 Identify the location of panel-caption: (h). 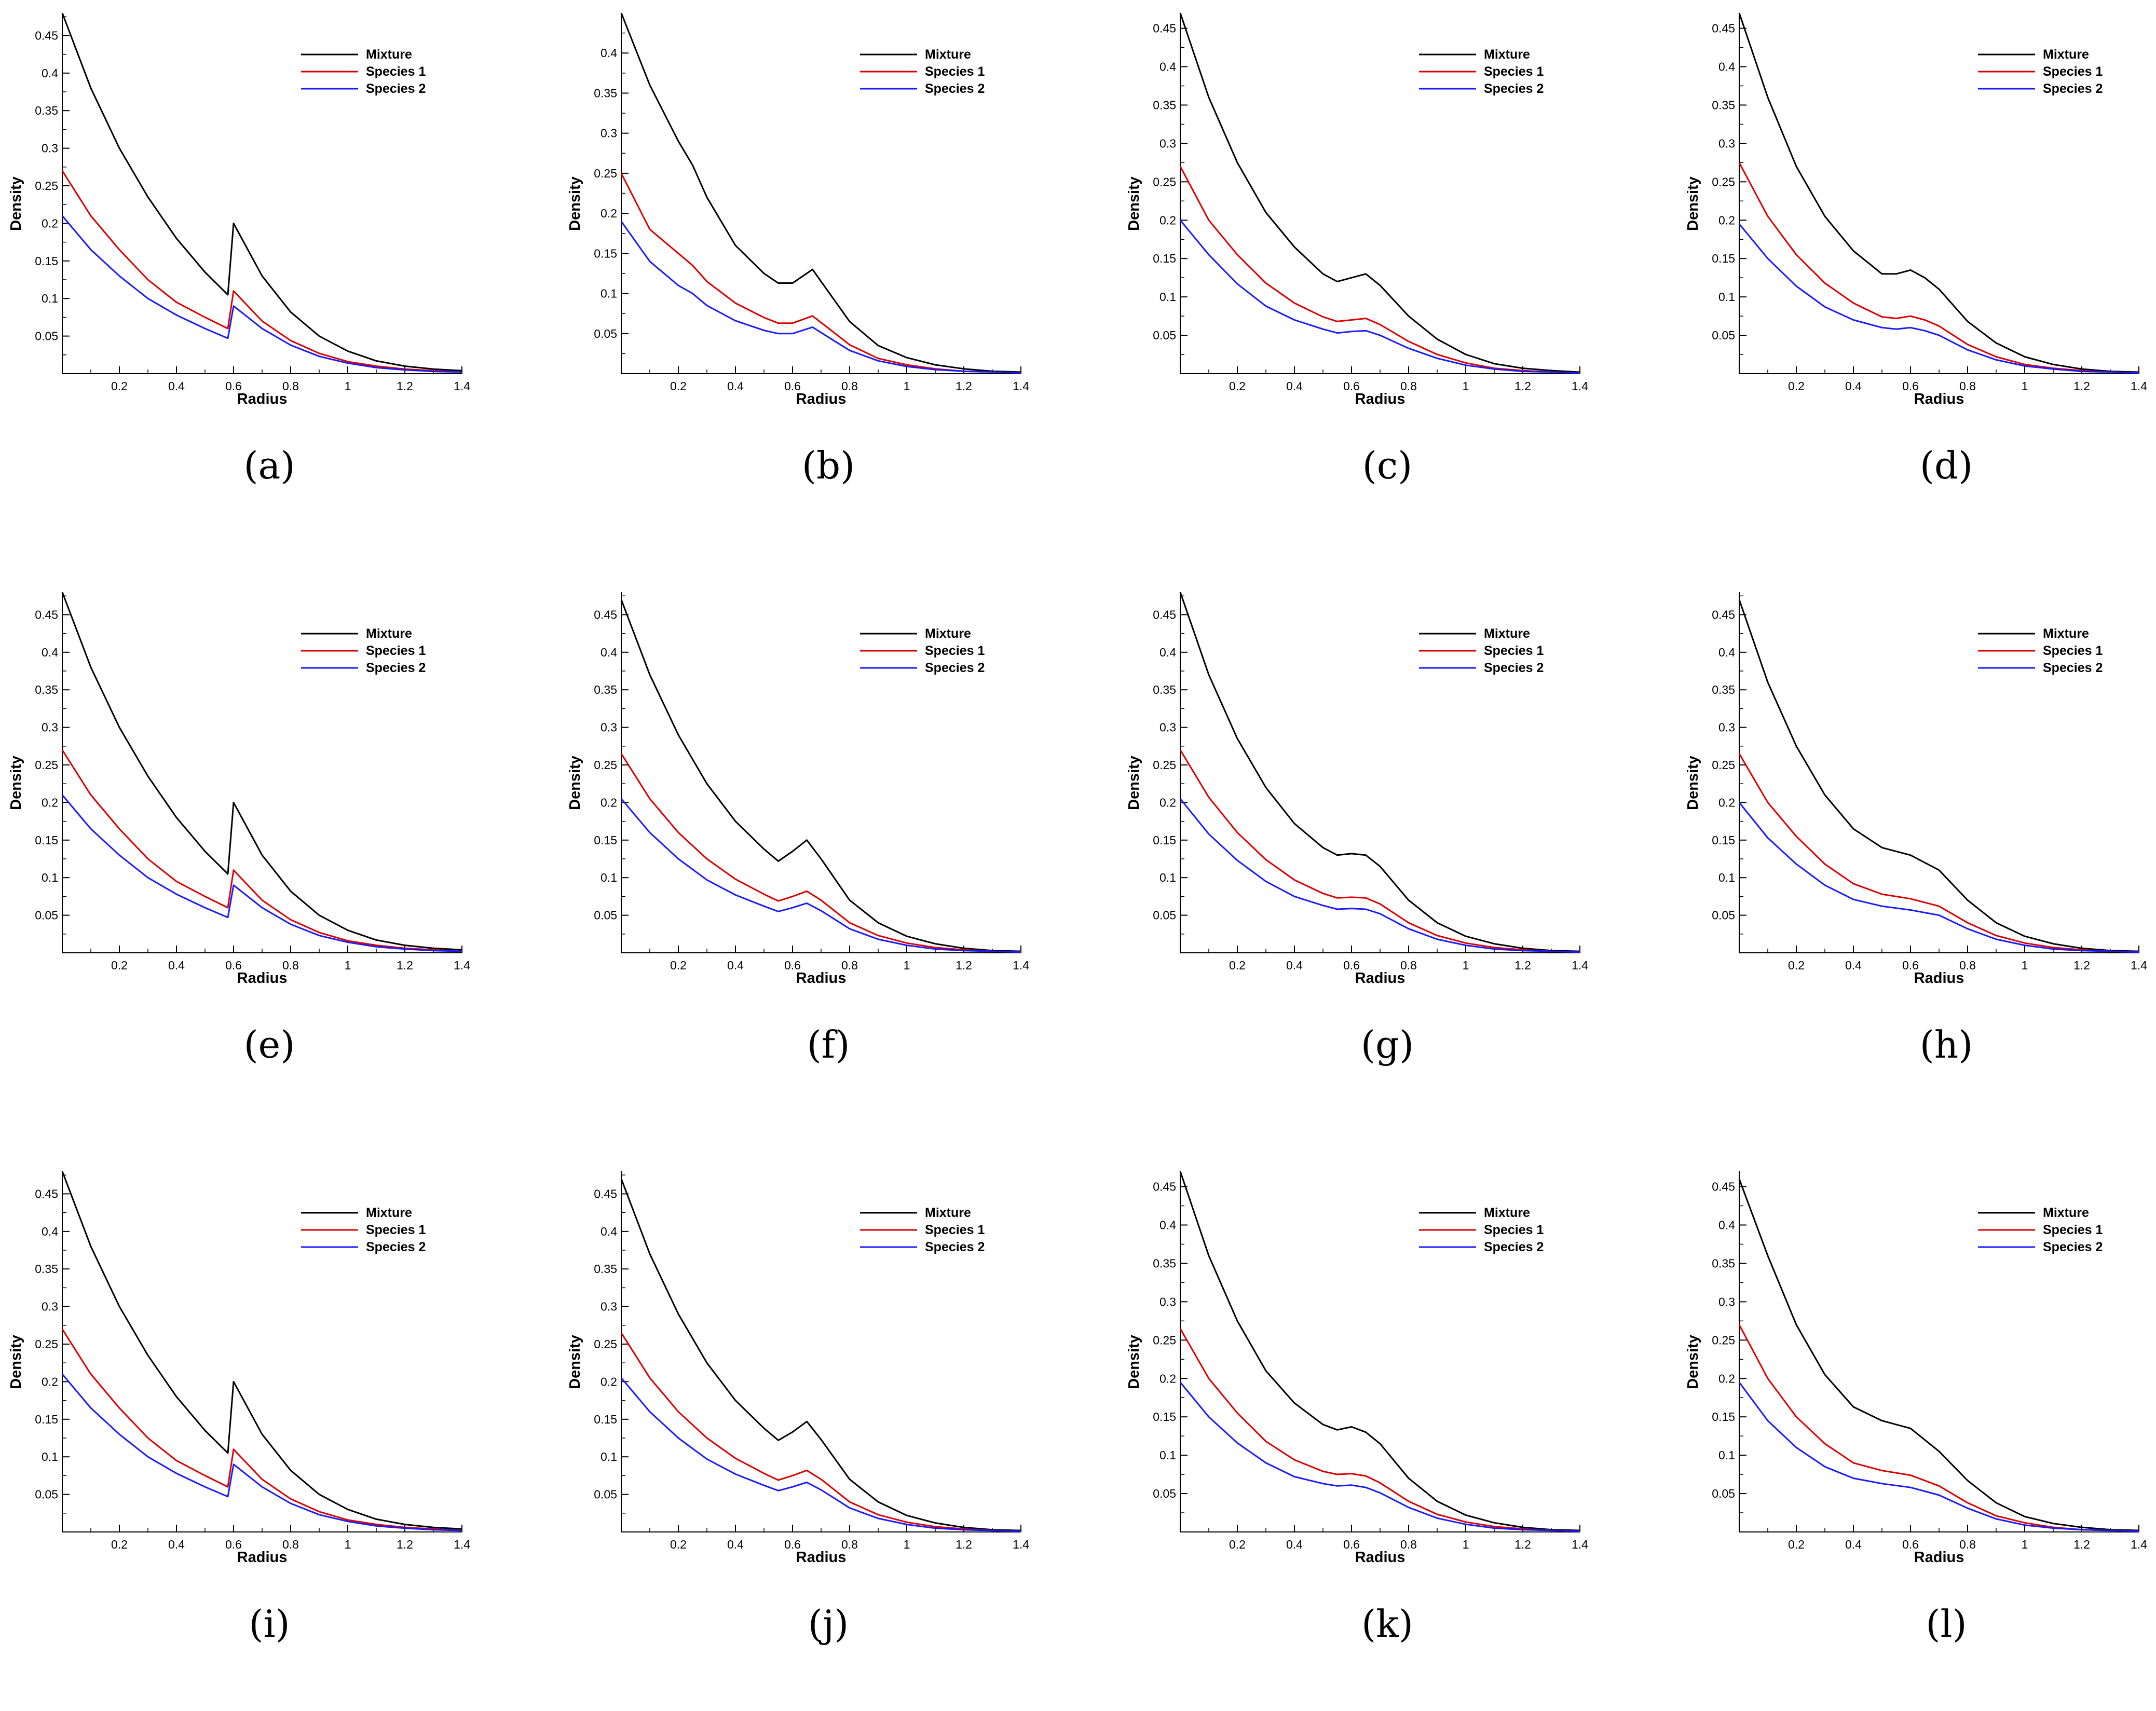
(1946, 1044).